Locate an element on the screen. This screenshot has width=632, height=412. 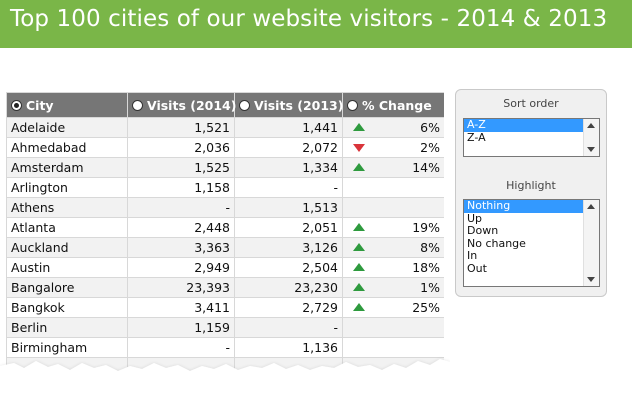
column-header-visits-2014: Visits (2014) is located at coordinates (182, 105).